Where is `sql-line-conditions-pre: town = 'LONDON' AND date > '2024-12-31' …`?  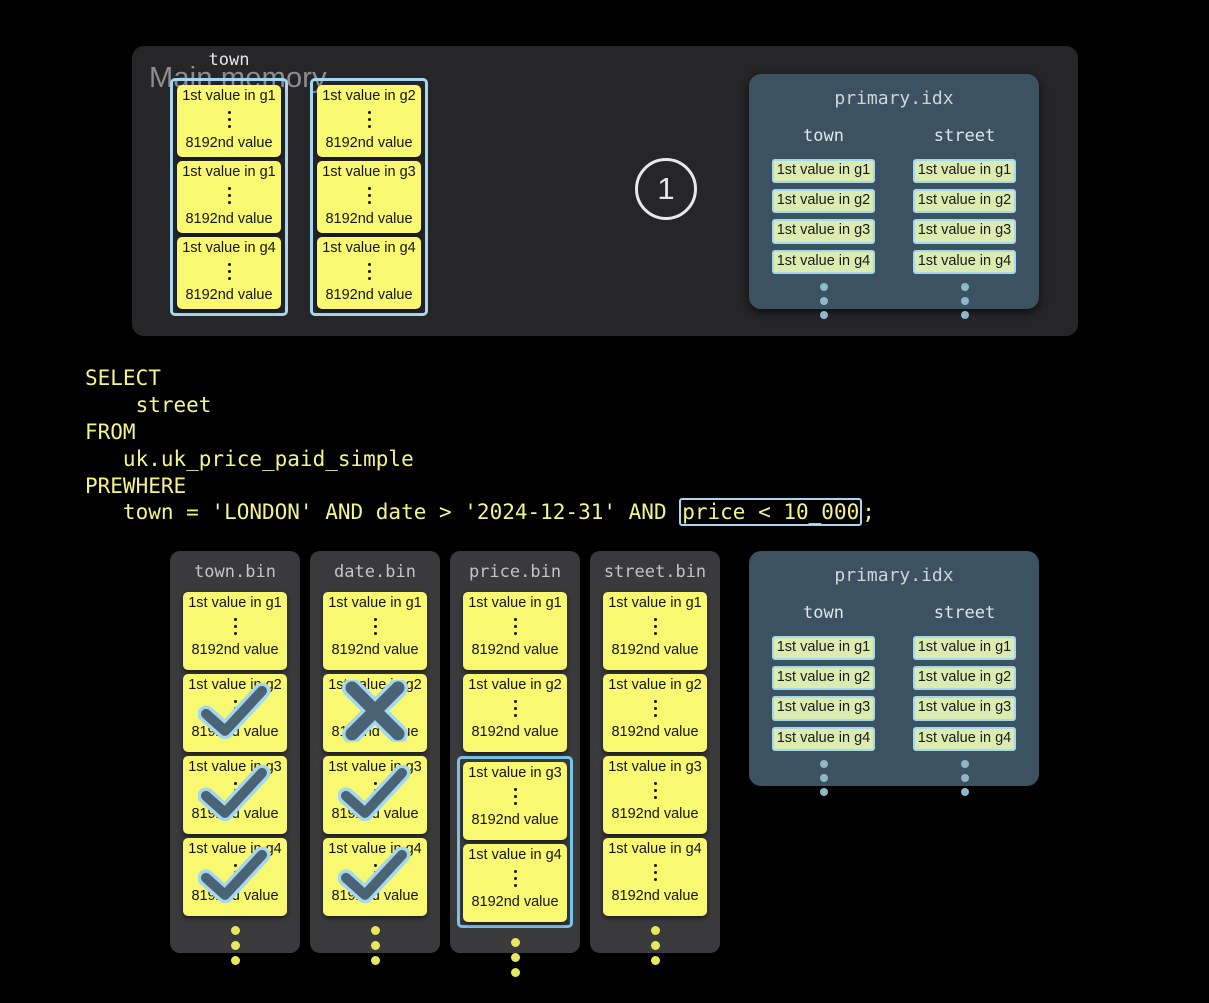
sql-line-conditions-pre: town = 'LONDON' AND date > '2024-12-31' … is located at coordinates (382, 512).